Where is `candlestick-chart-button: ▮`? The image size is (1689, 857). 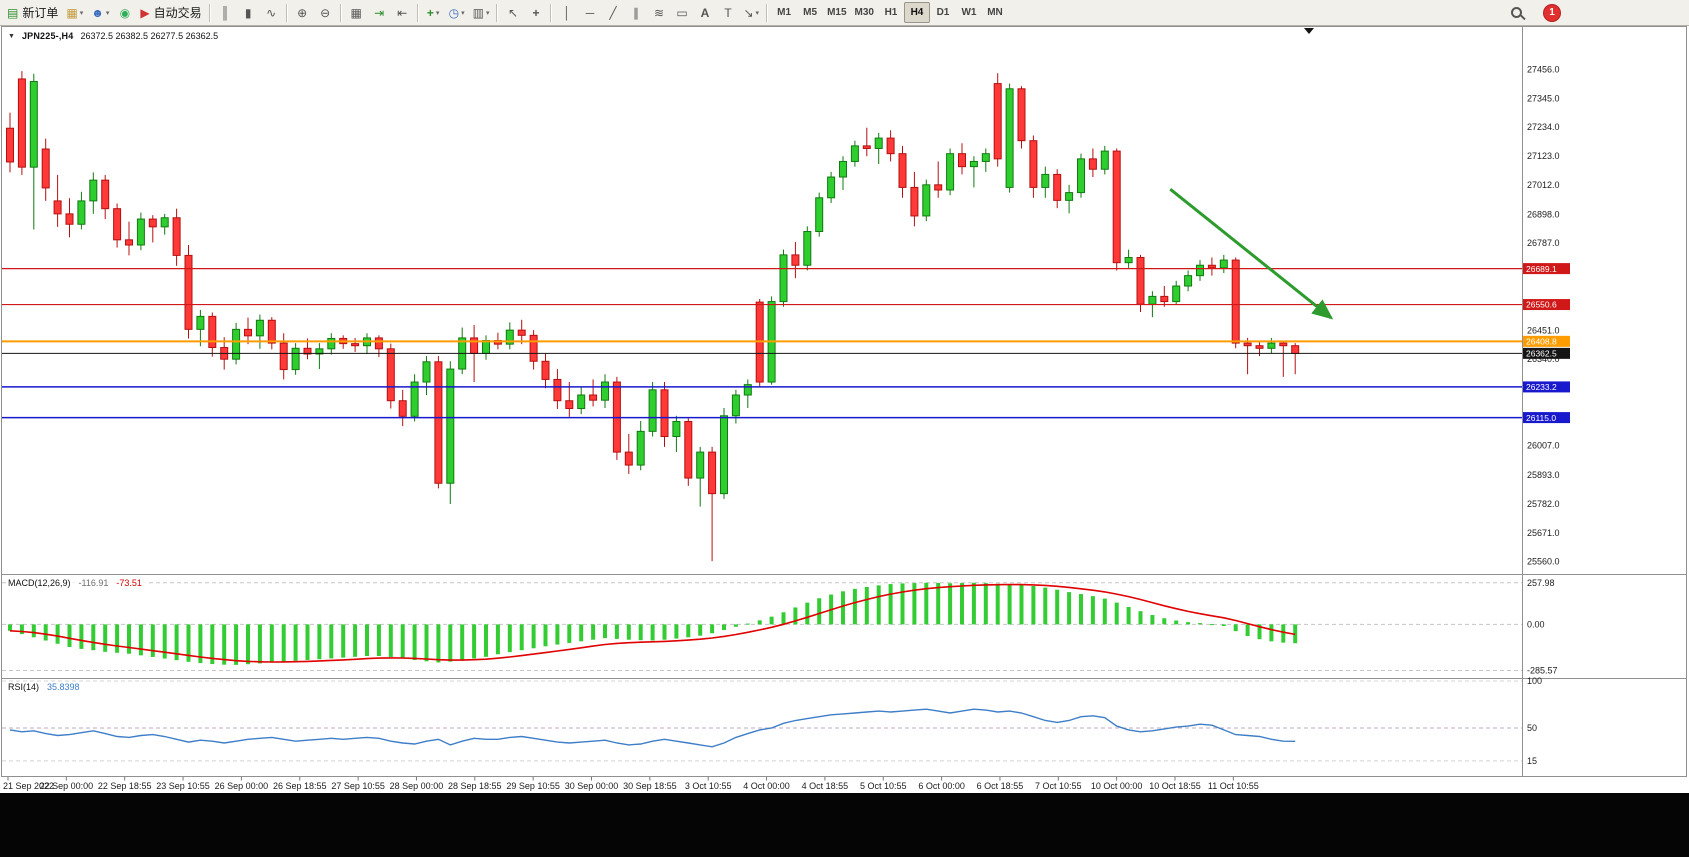 candlestick-chart-button: ▮ is located at coordinates (248, 12).